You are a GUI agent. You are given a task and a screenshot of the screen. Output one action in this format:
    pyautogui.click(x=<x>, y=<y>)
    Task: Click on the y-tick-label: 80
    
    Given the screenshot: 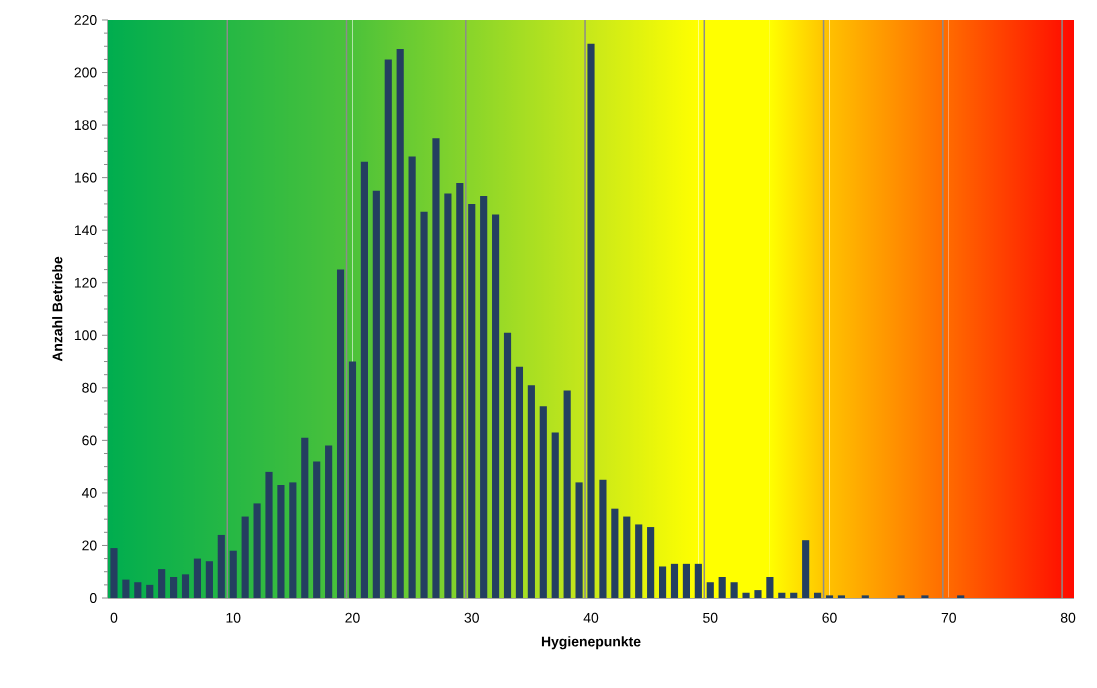 What is the action you would take?
    pyautogui.click(x=89, y=387)
    